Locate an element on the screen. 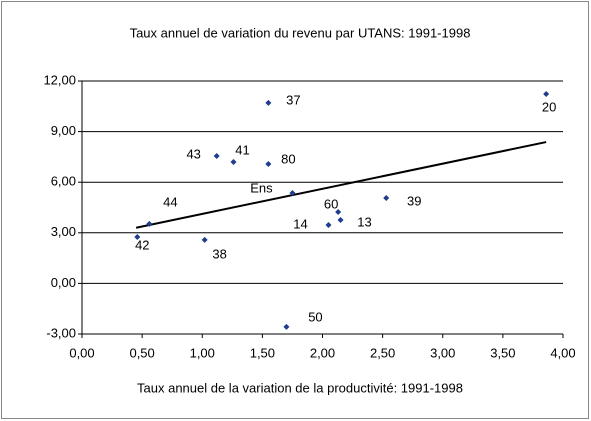 This screenshot has width=591, height=421. y-tick-label: 0,00 is located at coordinates (63, 282).